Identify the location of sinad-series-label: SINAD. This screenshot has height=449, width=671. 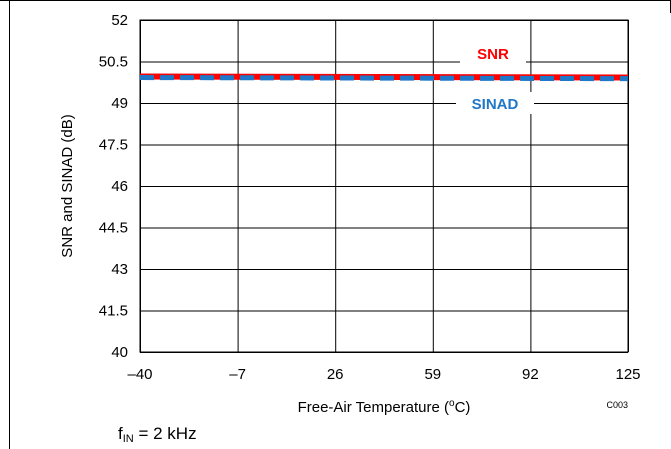
(495, 104).